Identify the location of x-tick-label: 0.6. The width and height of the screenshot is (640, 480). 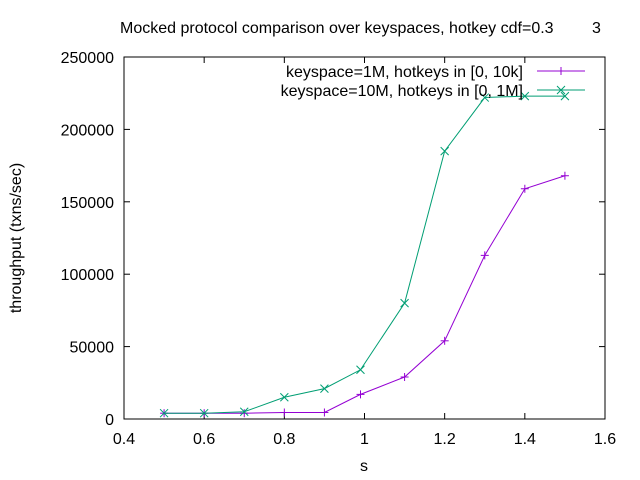
(204, 439).